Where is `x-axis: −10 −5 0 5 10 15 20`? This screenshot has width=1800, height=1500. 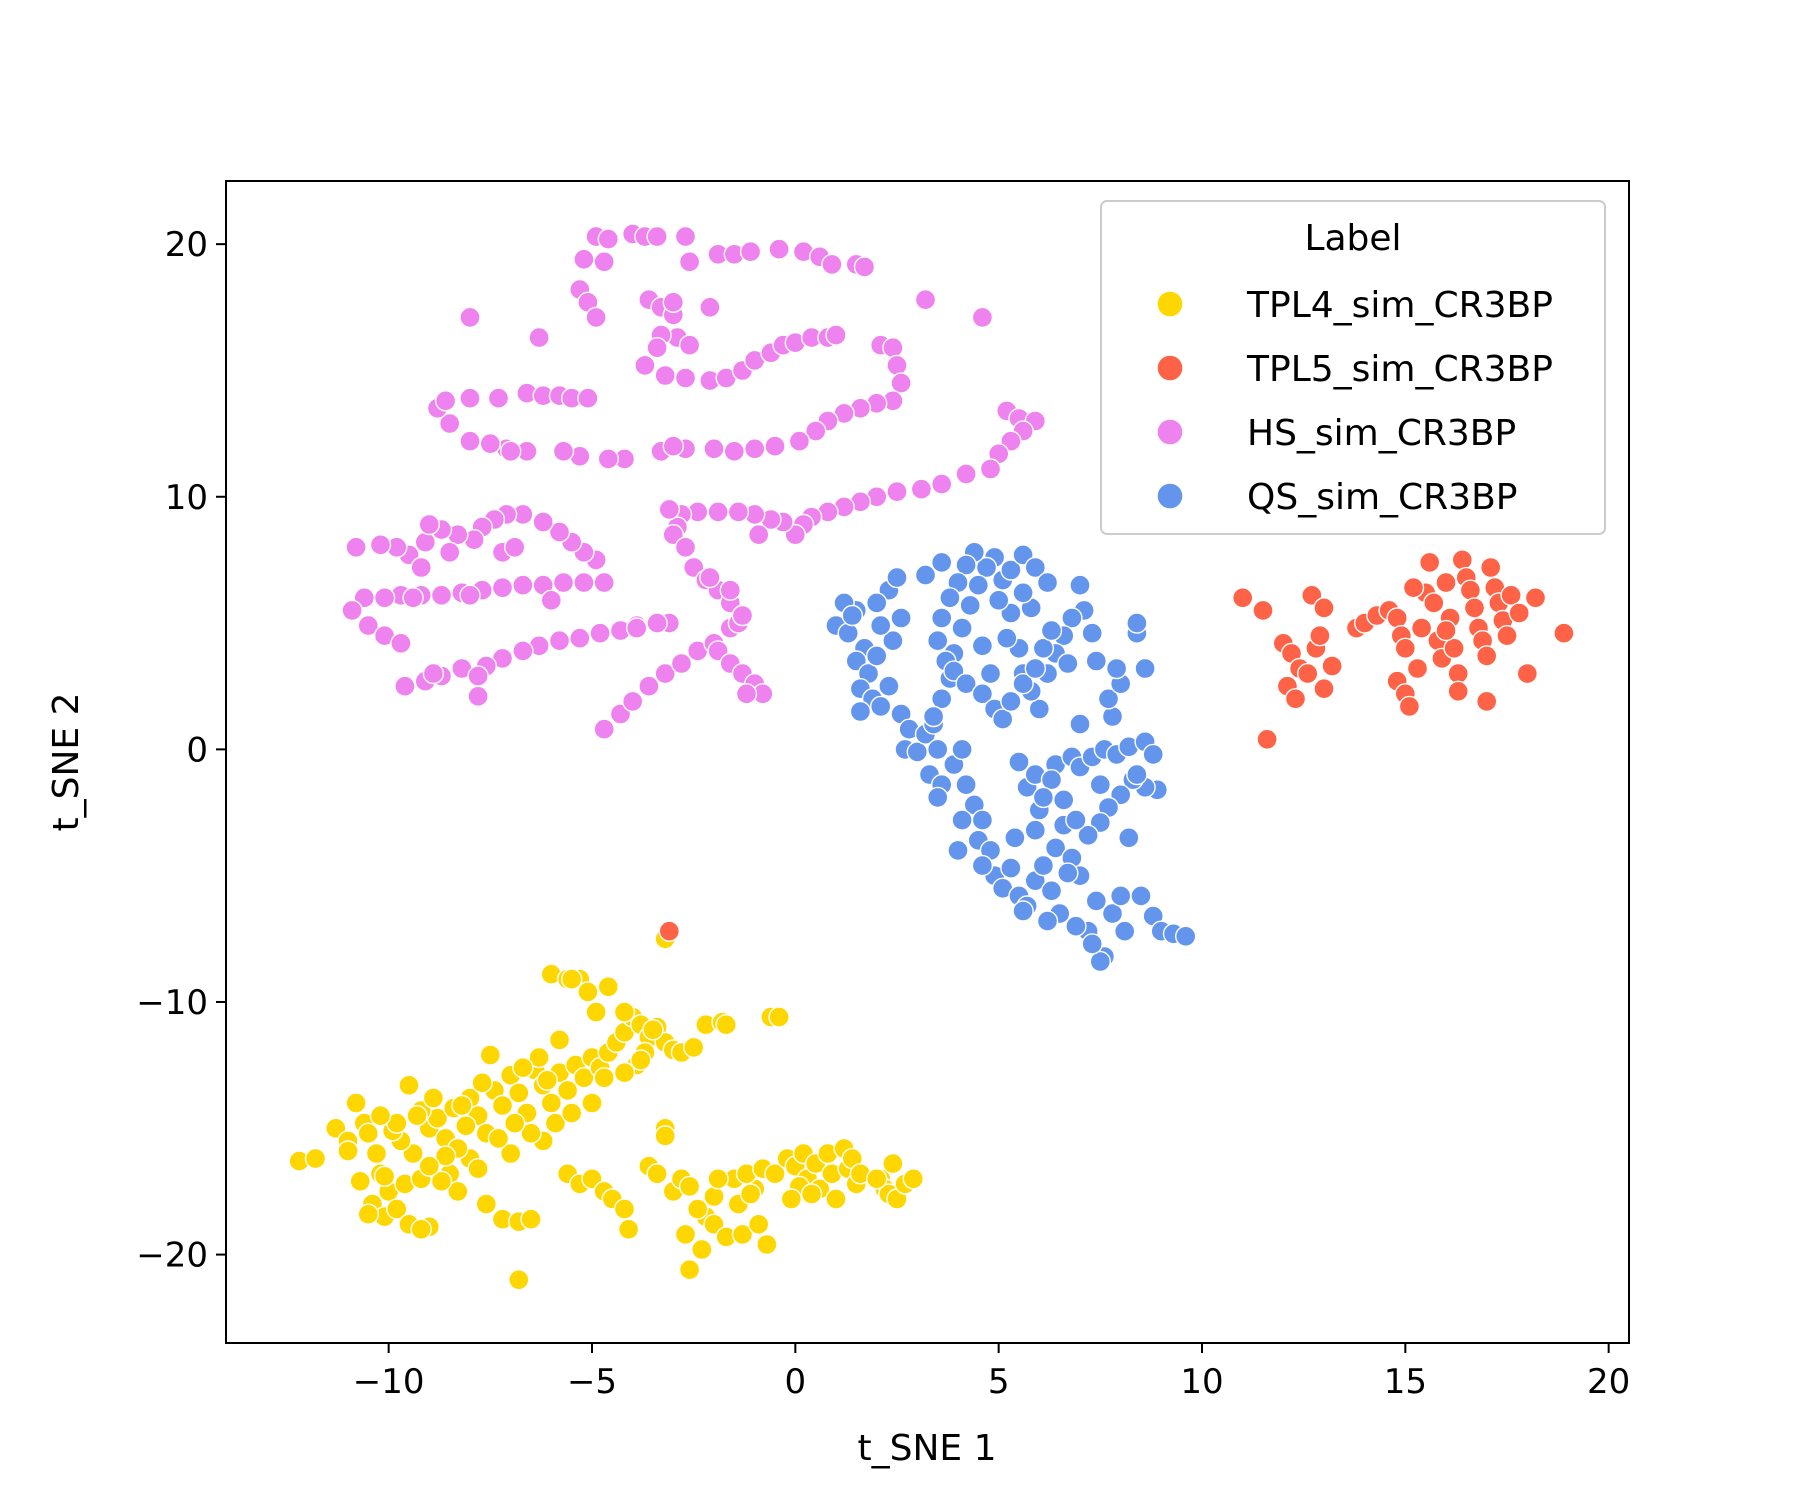 x-axis: −10 −5 0 5 10 15 20 is located at coordinates (991, 1372).